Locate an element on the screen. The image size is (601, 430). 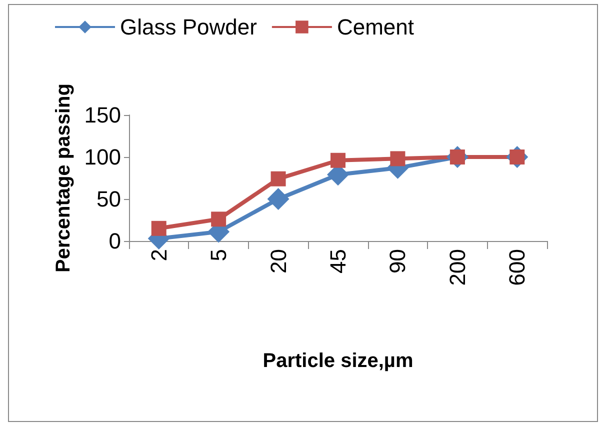
legend-label: Cement is located at coordinates (375, 27).